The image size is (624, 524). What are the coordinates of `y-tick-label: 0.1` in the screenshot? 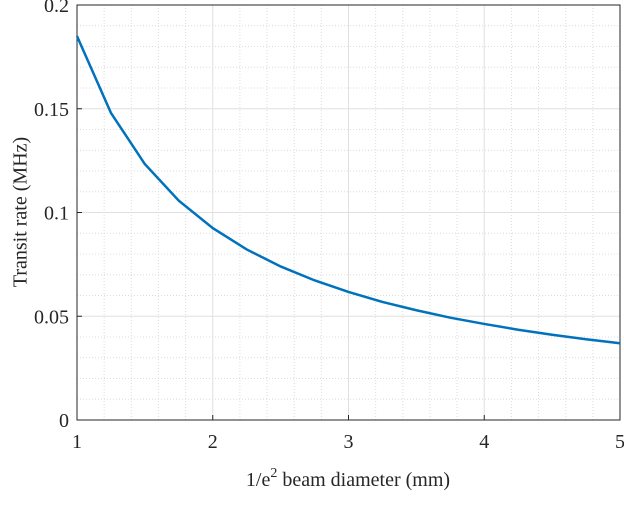 It's located at (56, 214).